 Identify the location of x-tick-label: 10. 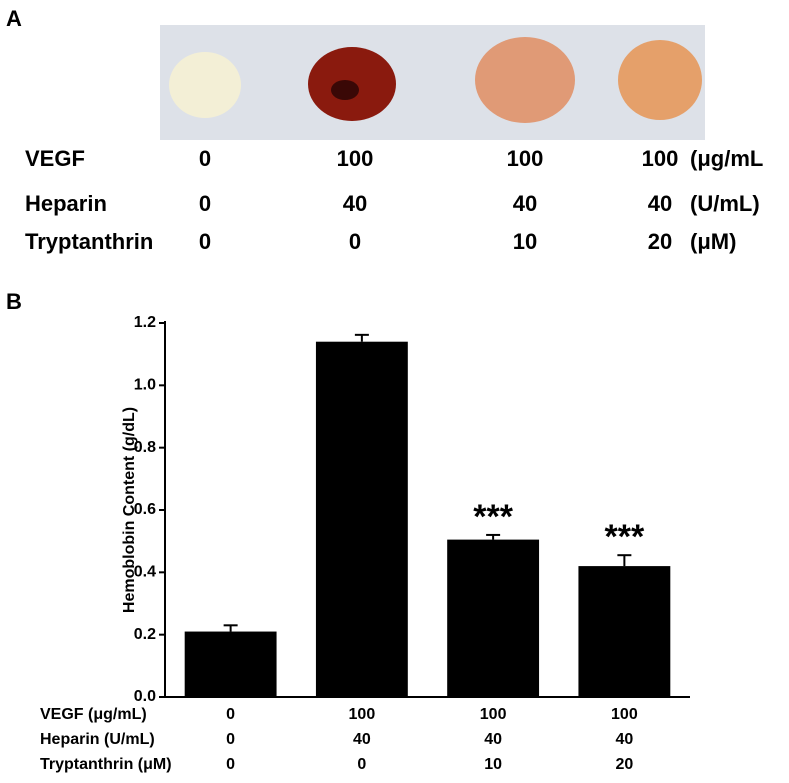
(493, 764).